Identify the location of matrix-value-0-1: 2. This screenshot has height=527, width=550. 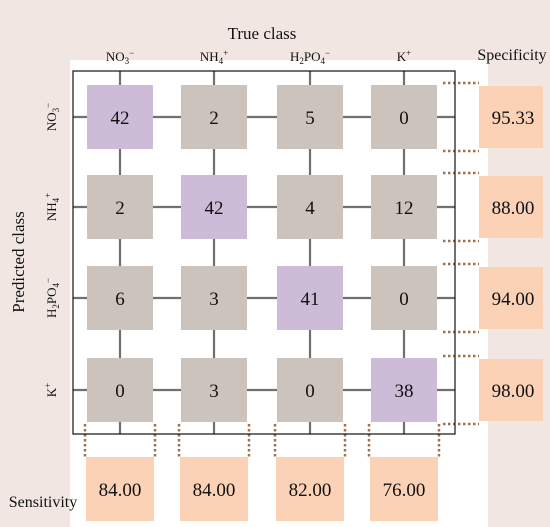
(214, 118).